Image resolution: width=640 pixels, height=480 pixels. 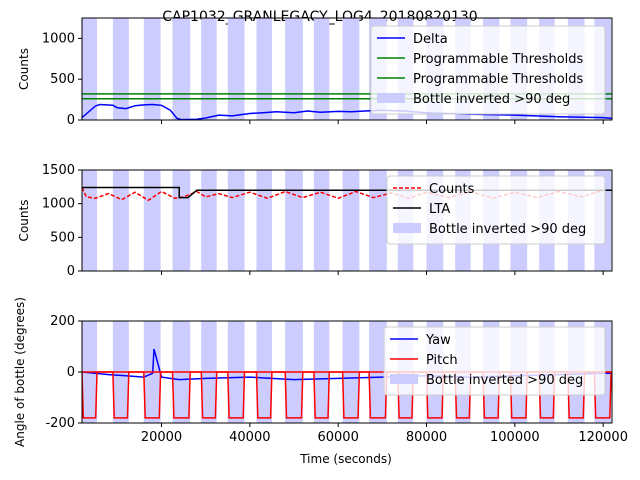 What do you see at coordinates (603, 437) in the screenshot?
I see `x-tick-label: 120000` at bounding box center [603, 437].